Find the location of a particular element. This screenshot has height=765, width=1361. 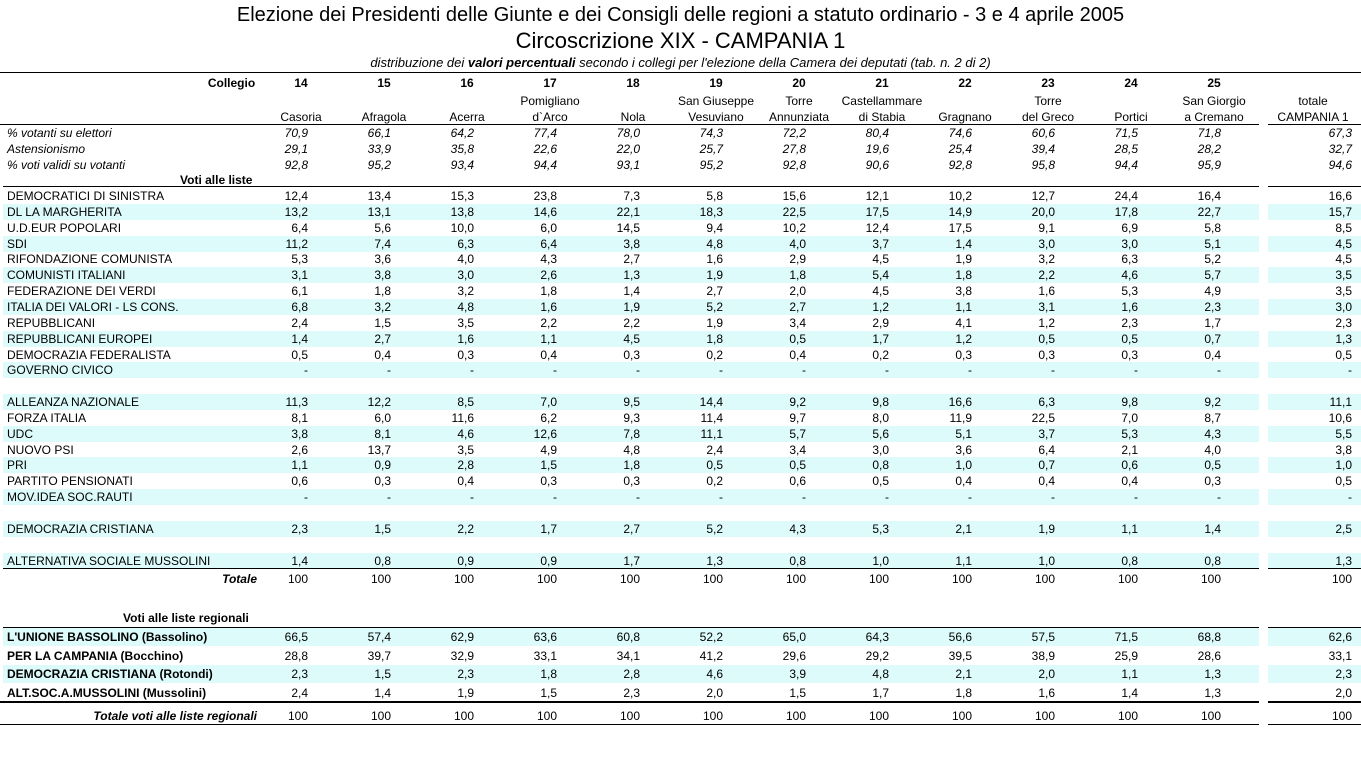

cell-value: 22,0 is located at coordinates (628, 149).